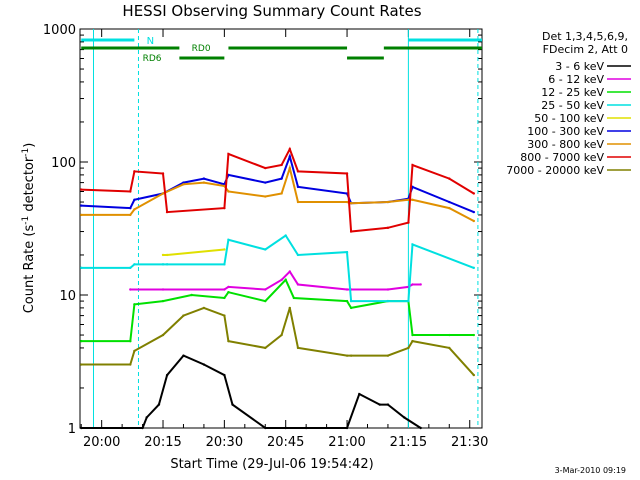 Image resolution: width=640 pixels, height=480 pixels. I want to click on x-tick-label: 20:00, so click(101, 442).